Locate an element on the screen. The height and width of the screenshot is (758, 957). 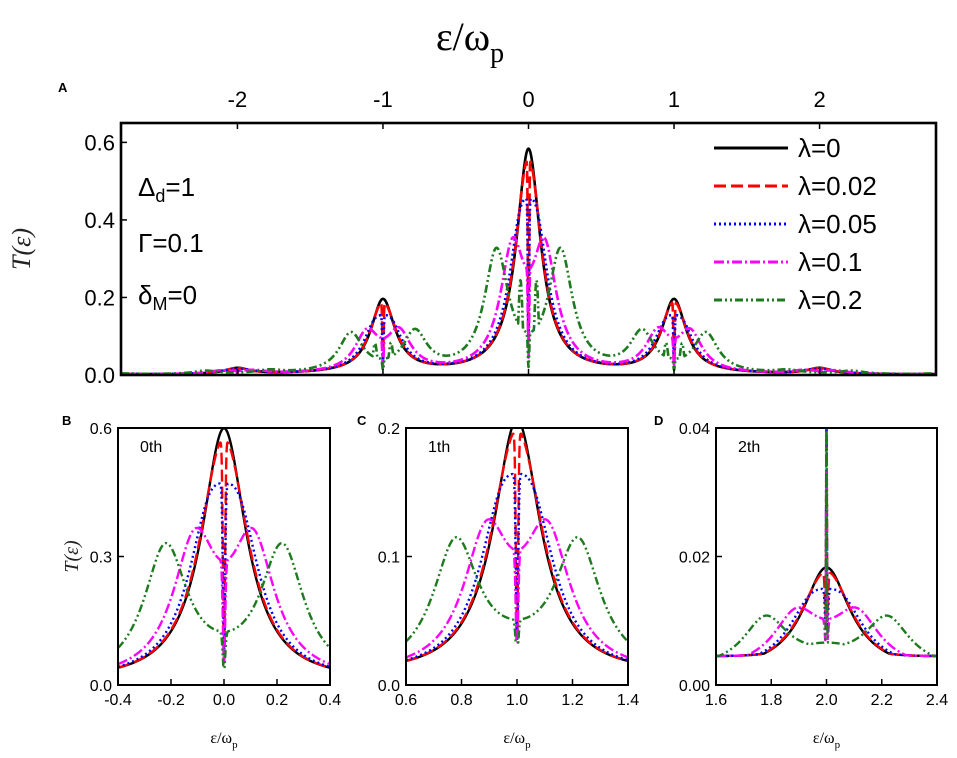
x-tick-label: 0.0 is located at coordinates (224, 700).